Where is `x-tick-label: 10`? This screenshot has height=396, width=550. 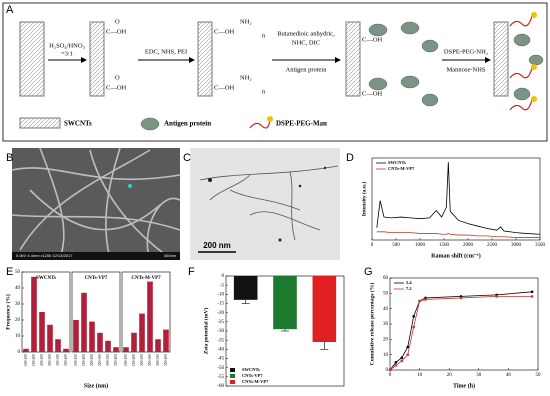 x-tick-label: 10 is located at coordinates (420, 375).